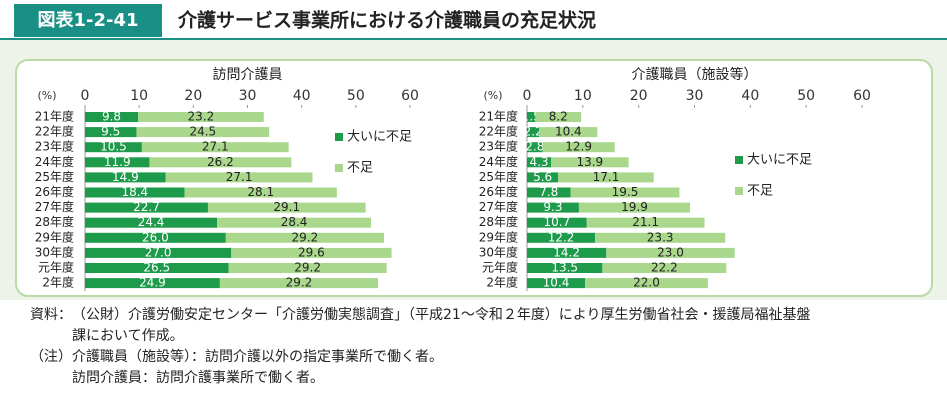 The image size is (947, 413). Describe the element at coordinates (54, 191) in the screenshot. I see `y-tick-label: 26年度` at that location.